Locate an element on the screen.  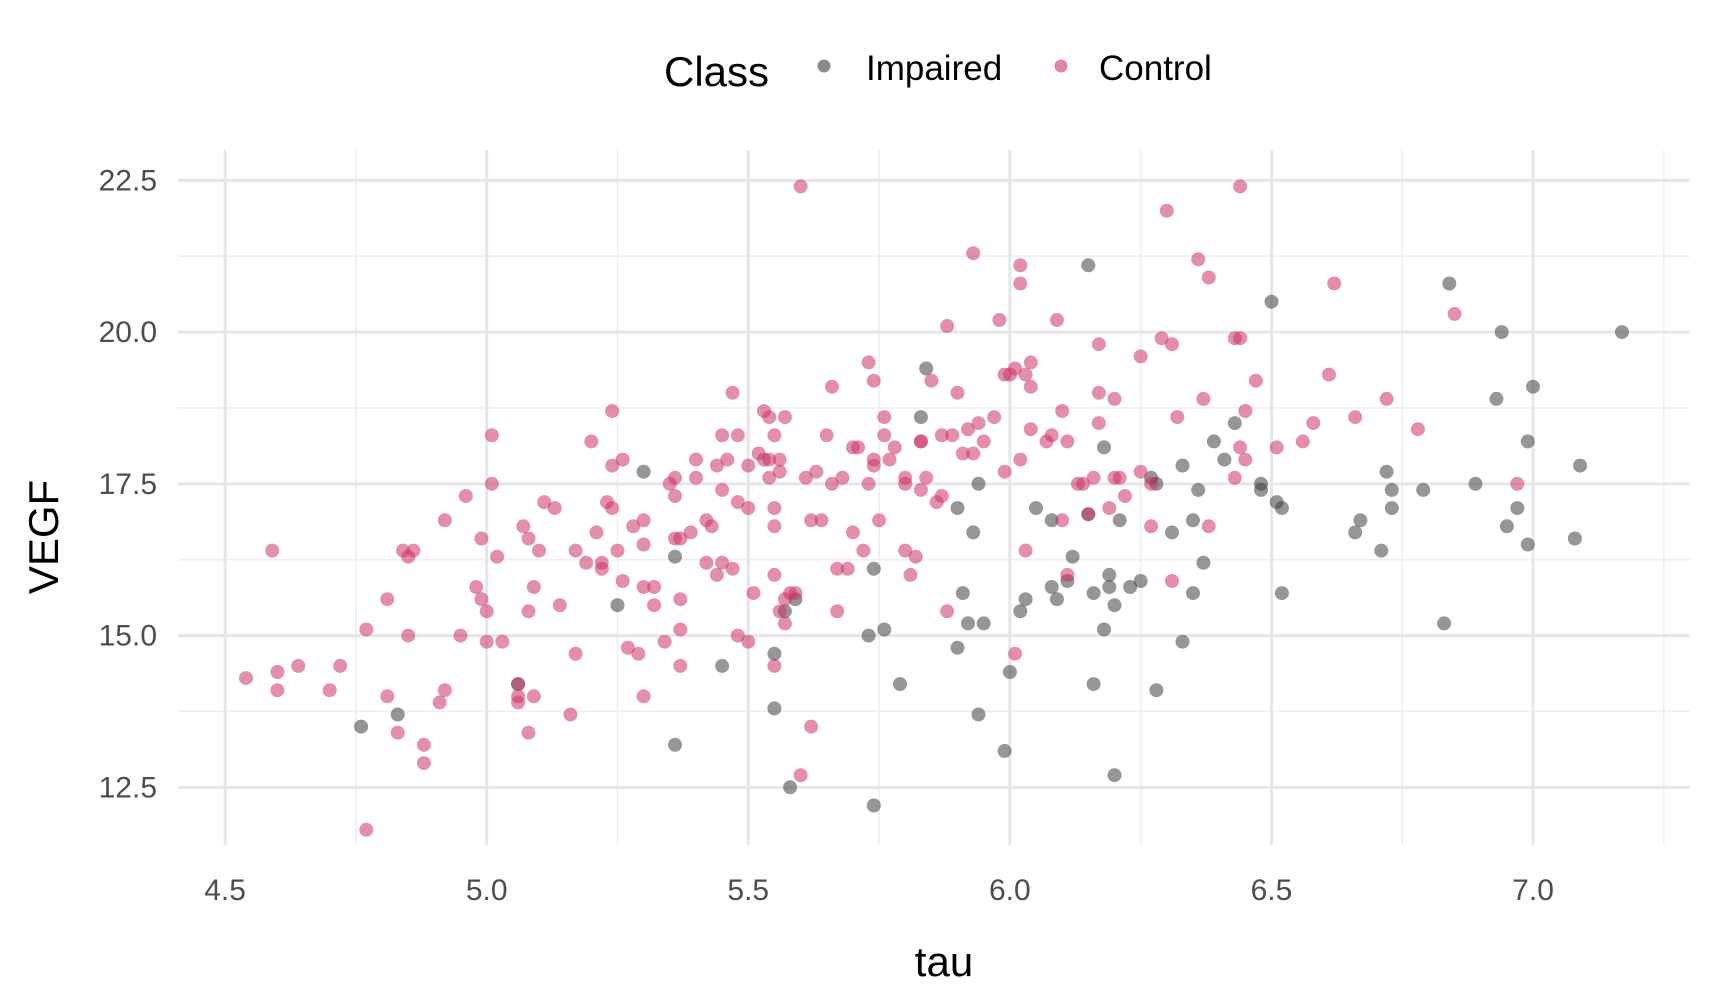
legend-key-impaired is located at coordinates (824, 66).